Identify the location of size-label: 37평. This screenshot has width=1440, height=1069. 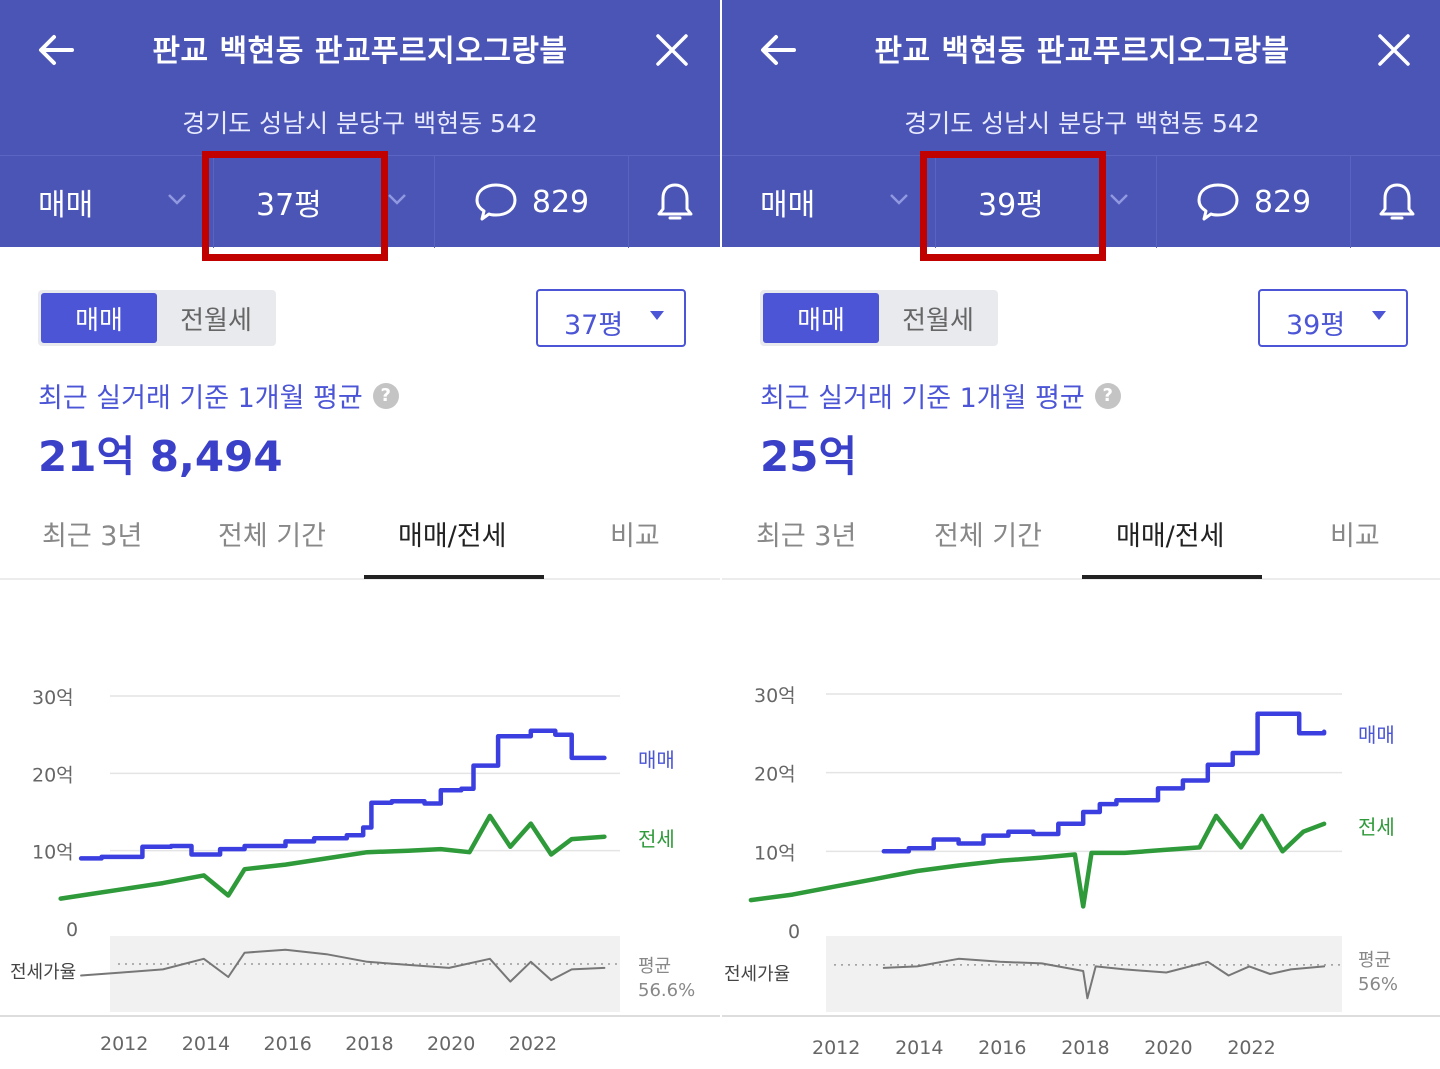
(289, 205).